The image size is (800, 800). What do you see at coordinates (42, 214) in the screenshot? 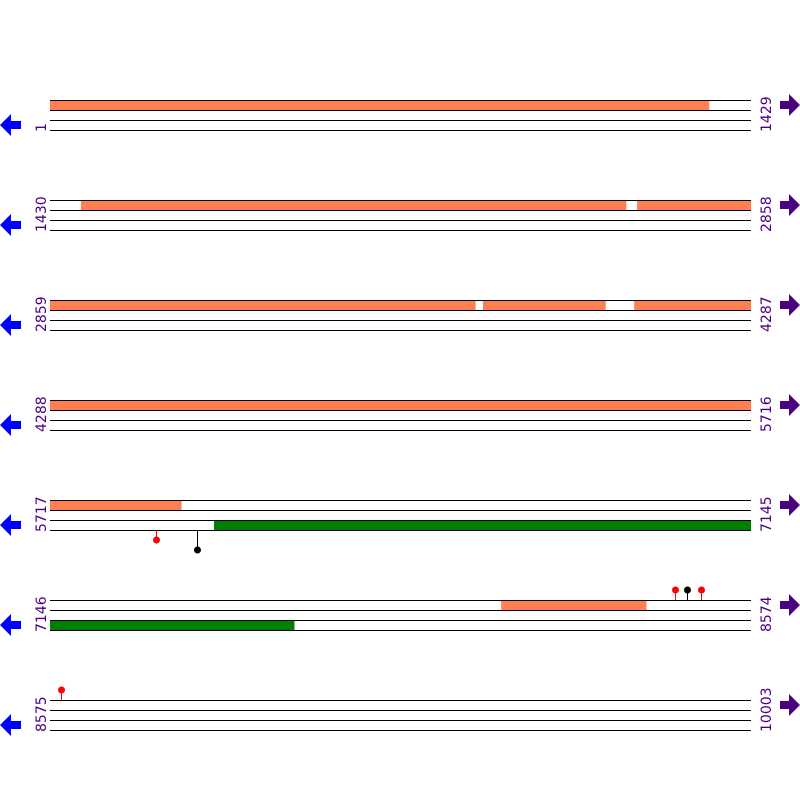
I see `row-start-label: 1430` at bounding box center [42, 214].